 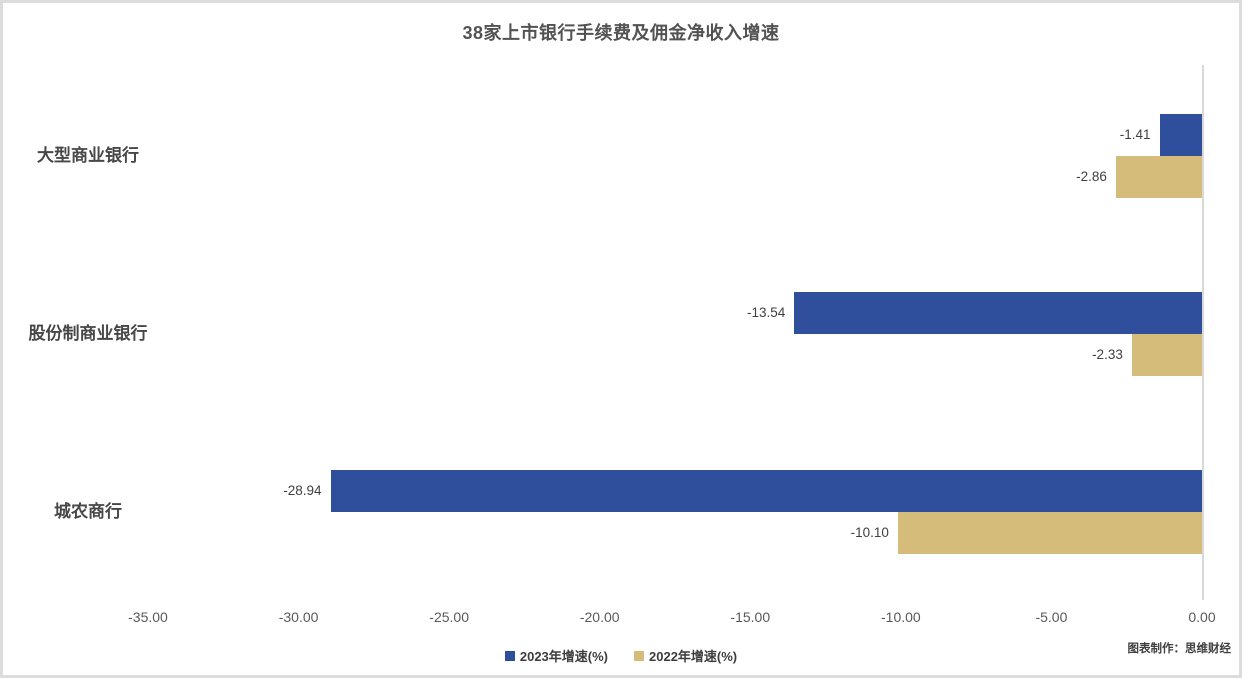 What do you see at coordinates (766, 312) in the screenshot?
I see `value-label: -13.54` at bounding box center [766, 312].